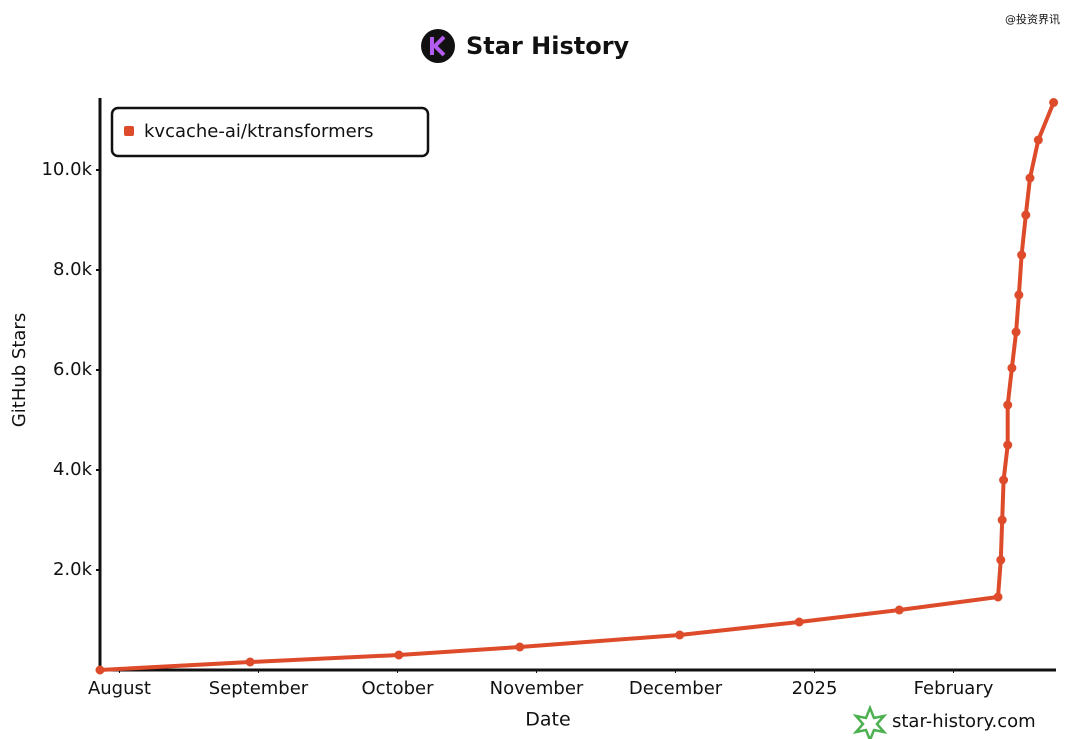 The width and height of the screenshot is (1080, 739). Describe the element at coordinates (954, 688) in the screenshot. I see `x-tick-label: February` at that location.